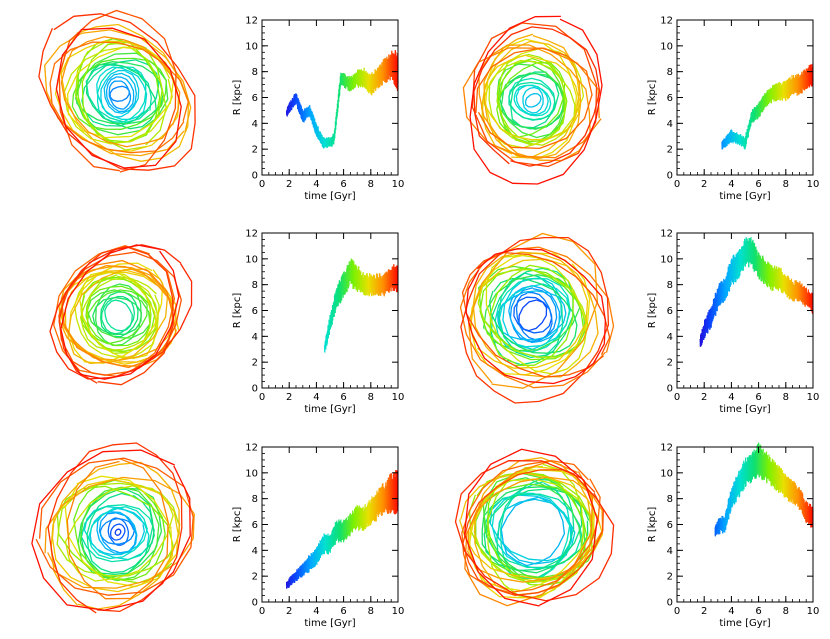  I want to click on radius-6-x-tick-label: 10, so click(813, 611).